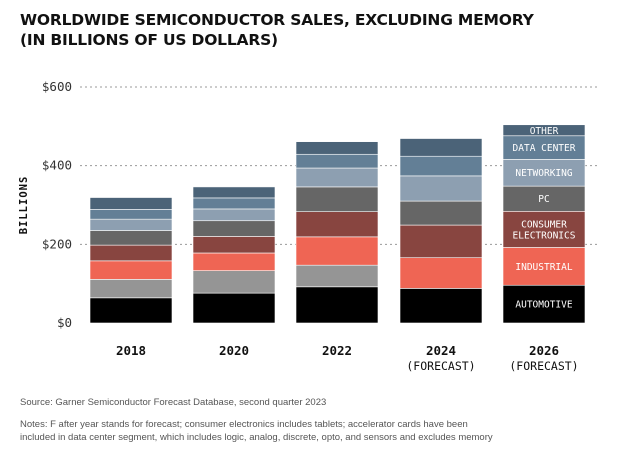 Image resolution: width=624 pixels, height=468 pixels. I want to click on segment-label: NETWORKING, so click(543, 173).